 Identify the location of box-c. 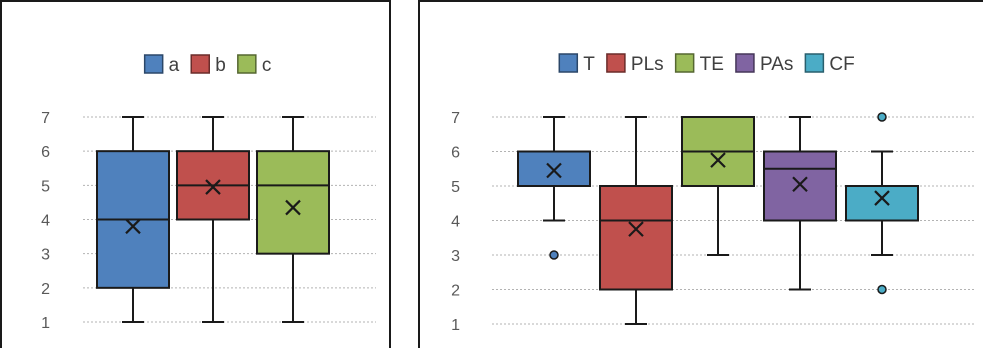
(293, 202).